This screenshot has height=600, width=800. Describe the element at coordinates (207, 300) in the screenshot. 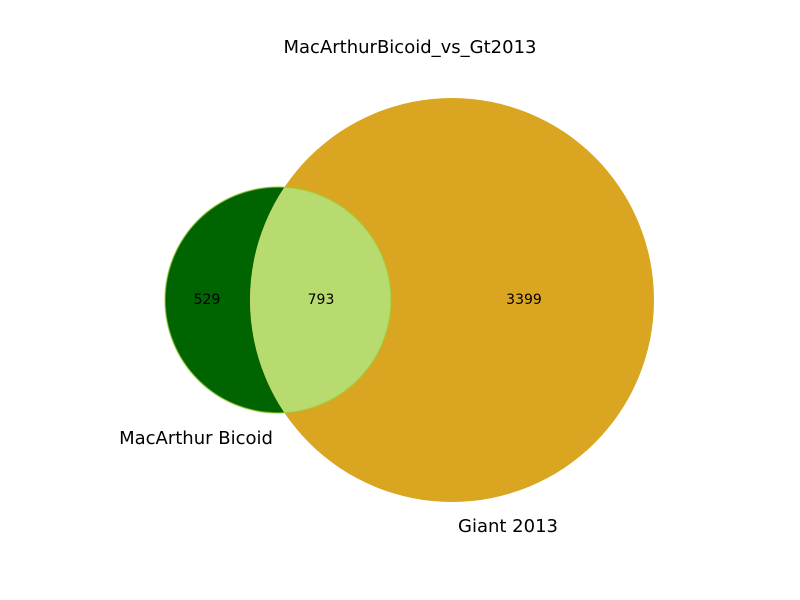

I see `region-count-only-macarthur-bicoid: 529` at that location.